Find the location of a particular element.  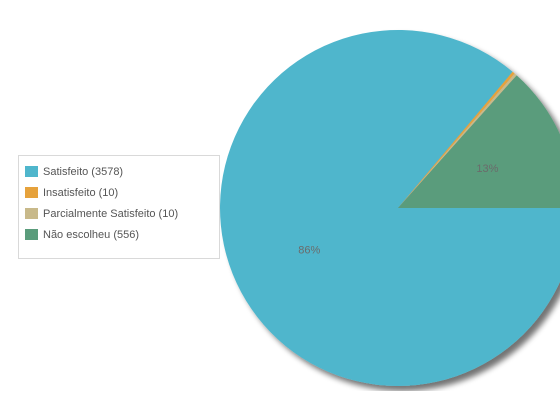

legend-item-satisfeito: Satisfeito (3578) is located at coordinates (119, 171).